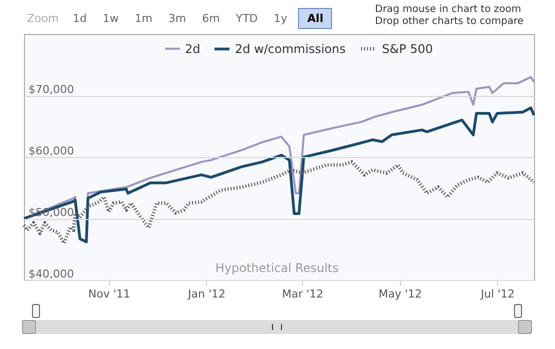  Describe the element at coordinates (280, 18) in the screenshot. I see `text: 1y` at that location.